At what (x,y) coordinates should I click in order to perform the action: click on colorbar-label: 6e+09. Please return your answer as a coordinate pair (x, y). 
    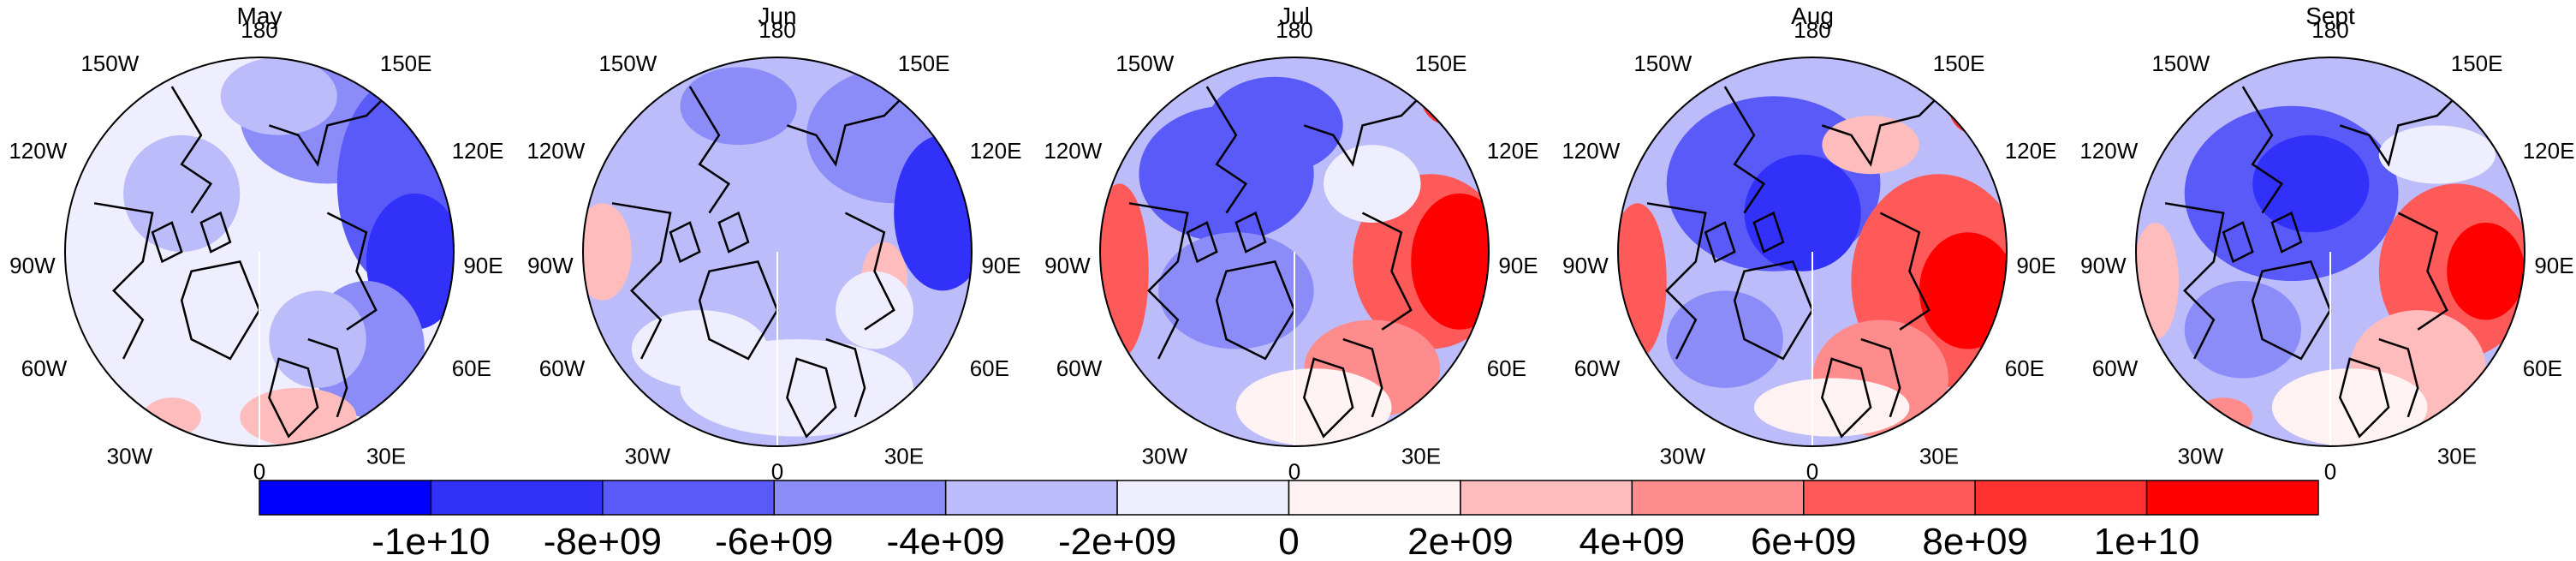
    Looking at the image, I should click on (1804, 541).